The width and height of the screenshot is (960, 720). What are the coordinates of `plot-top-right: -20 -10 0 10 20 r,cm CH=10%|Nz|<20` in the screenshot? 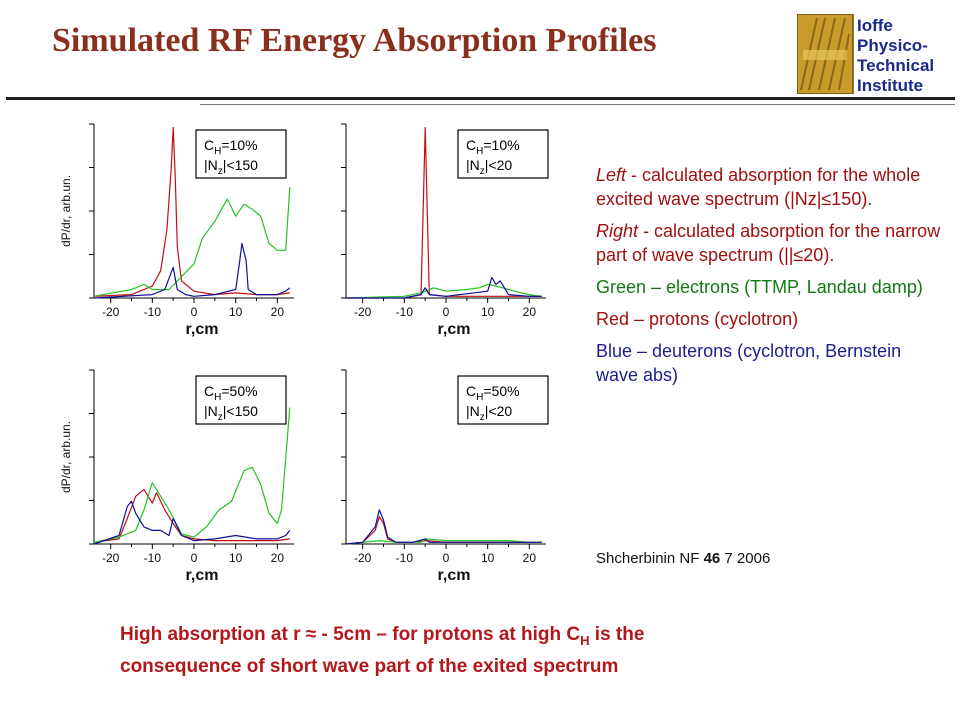 It's located at (445, 230).